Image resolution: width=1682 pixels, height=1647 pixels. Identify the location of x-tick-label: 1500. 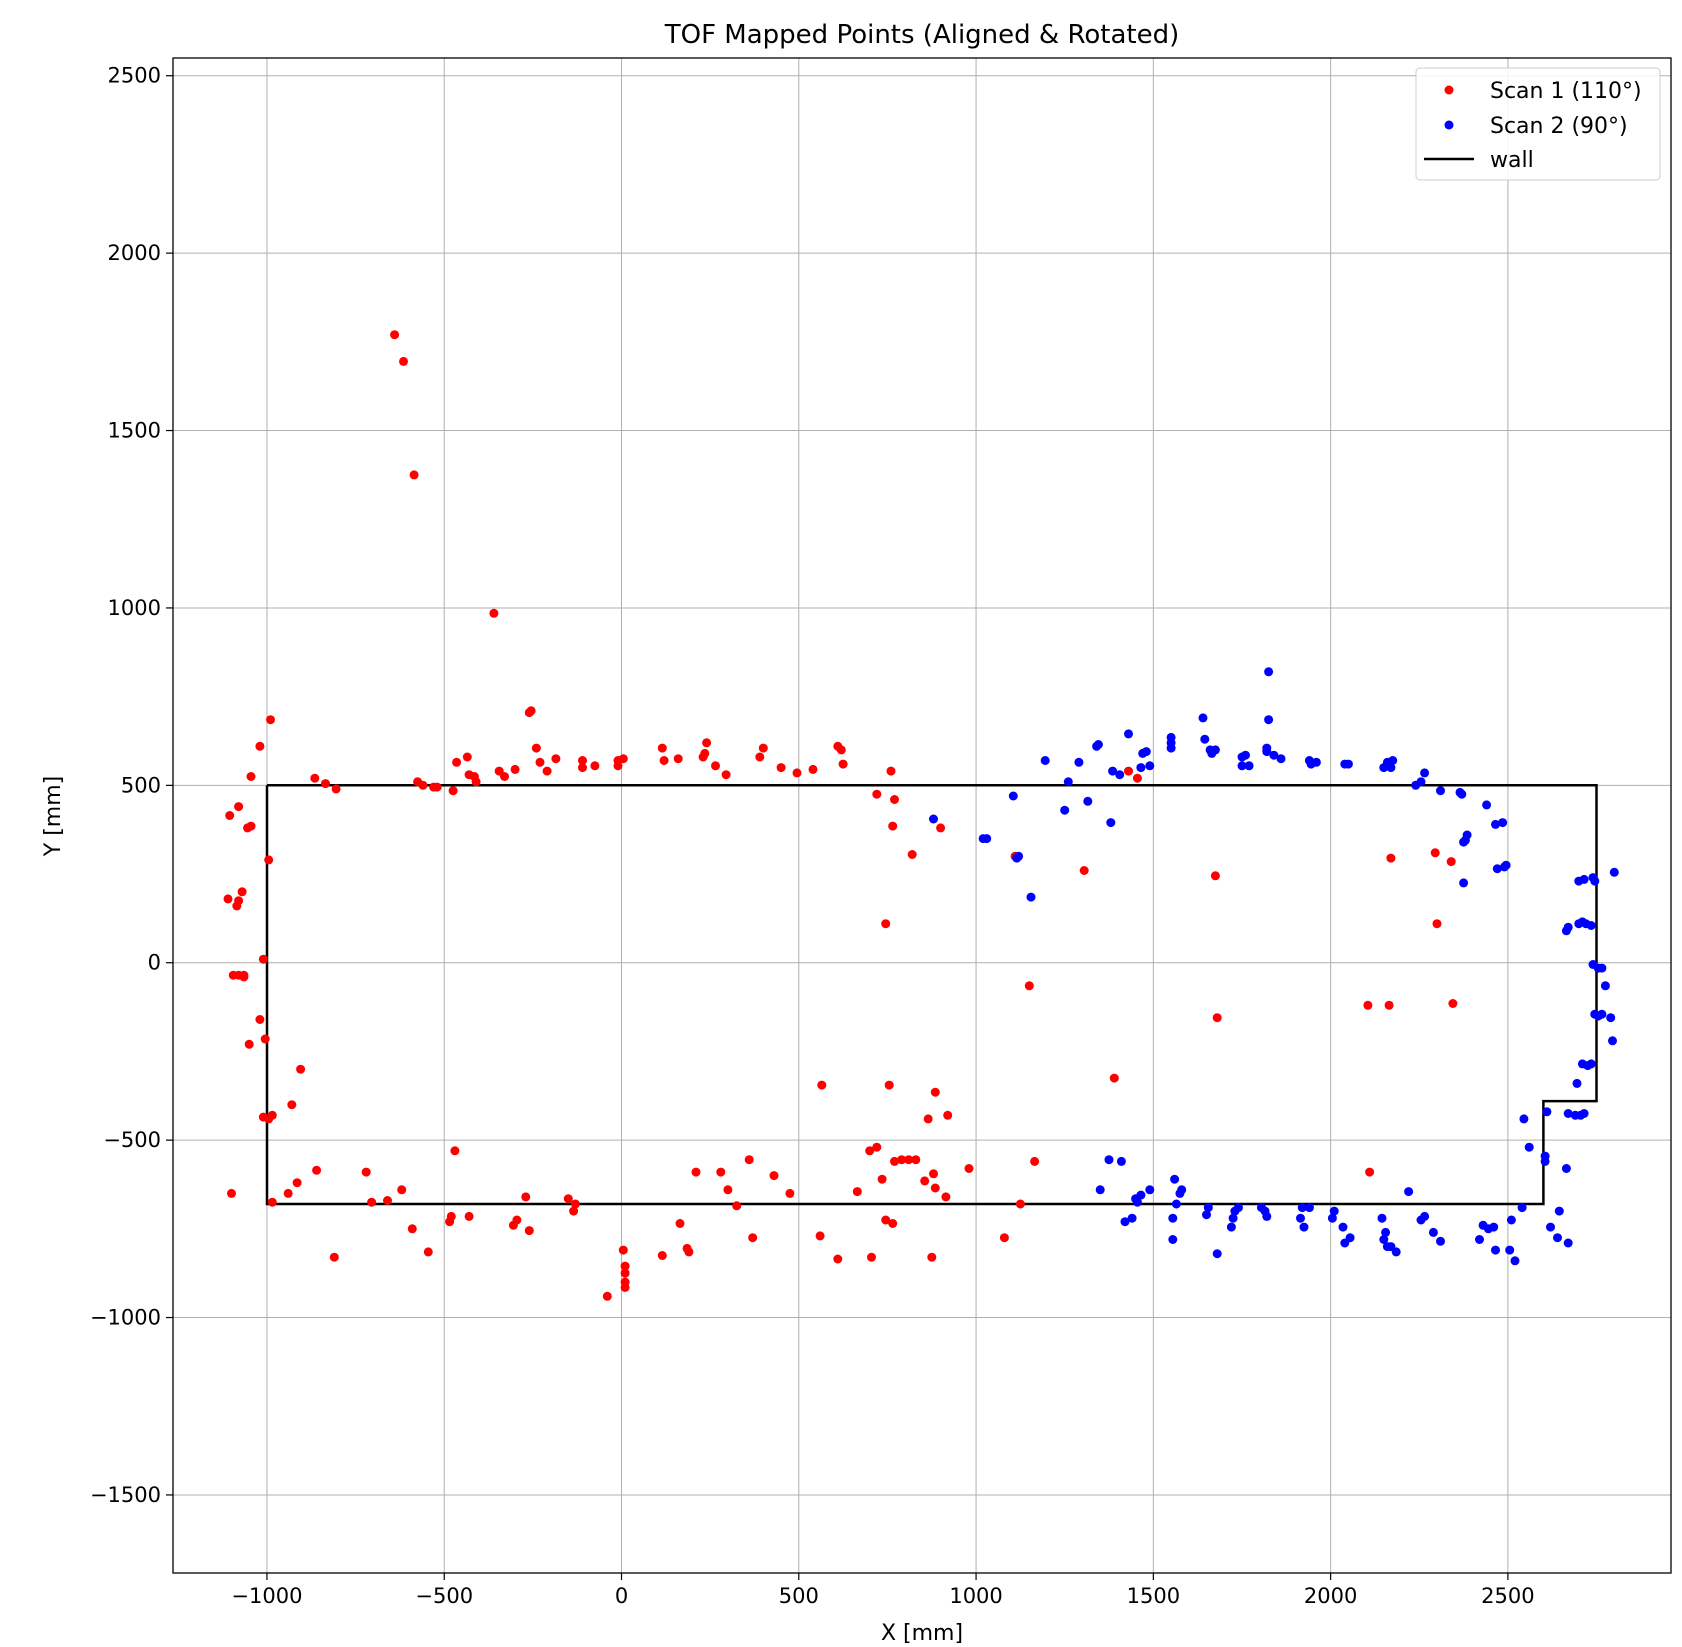
(1153, 1596).